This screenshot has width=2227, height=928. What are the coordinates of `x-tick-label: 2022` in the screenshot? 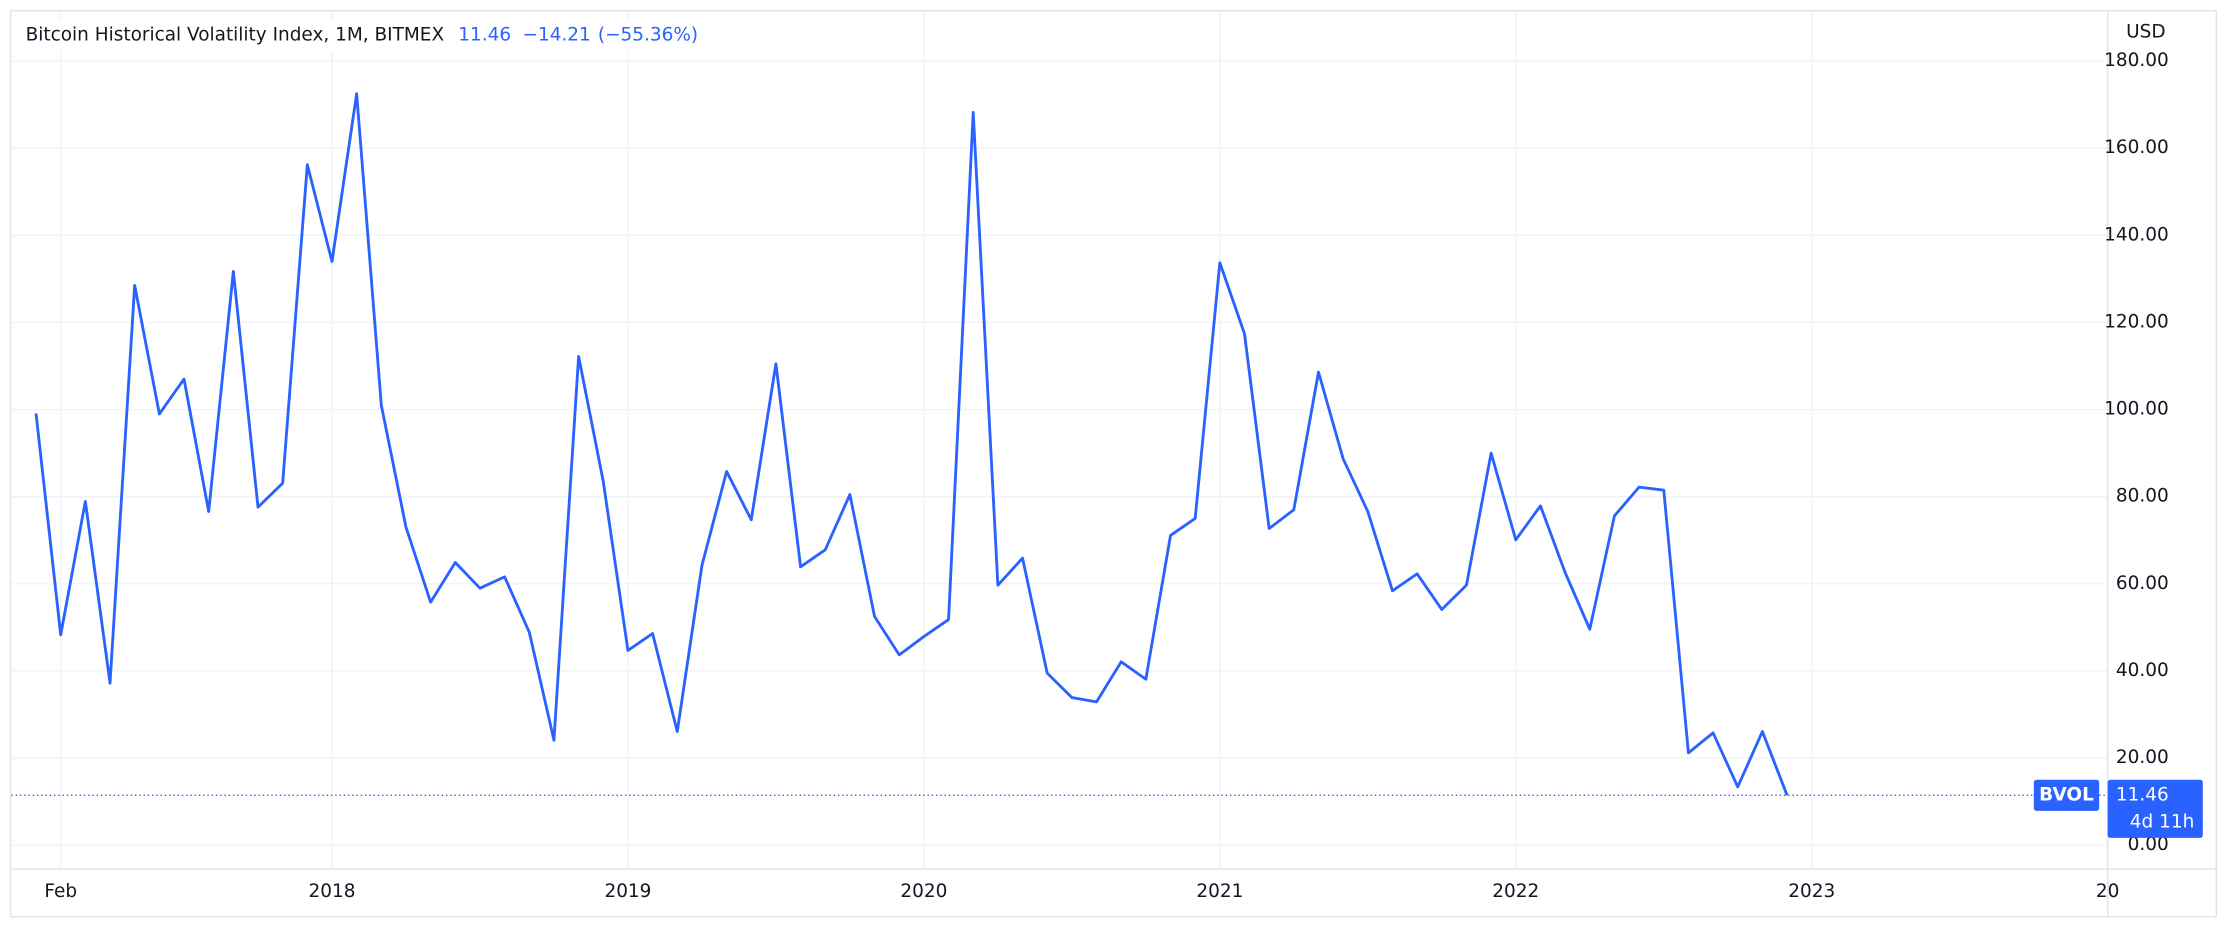 It's located at (1515, 891).